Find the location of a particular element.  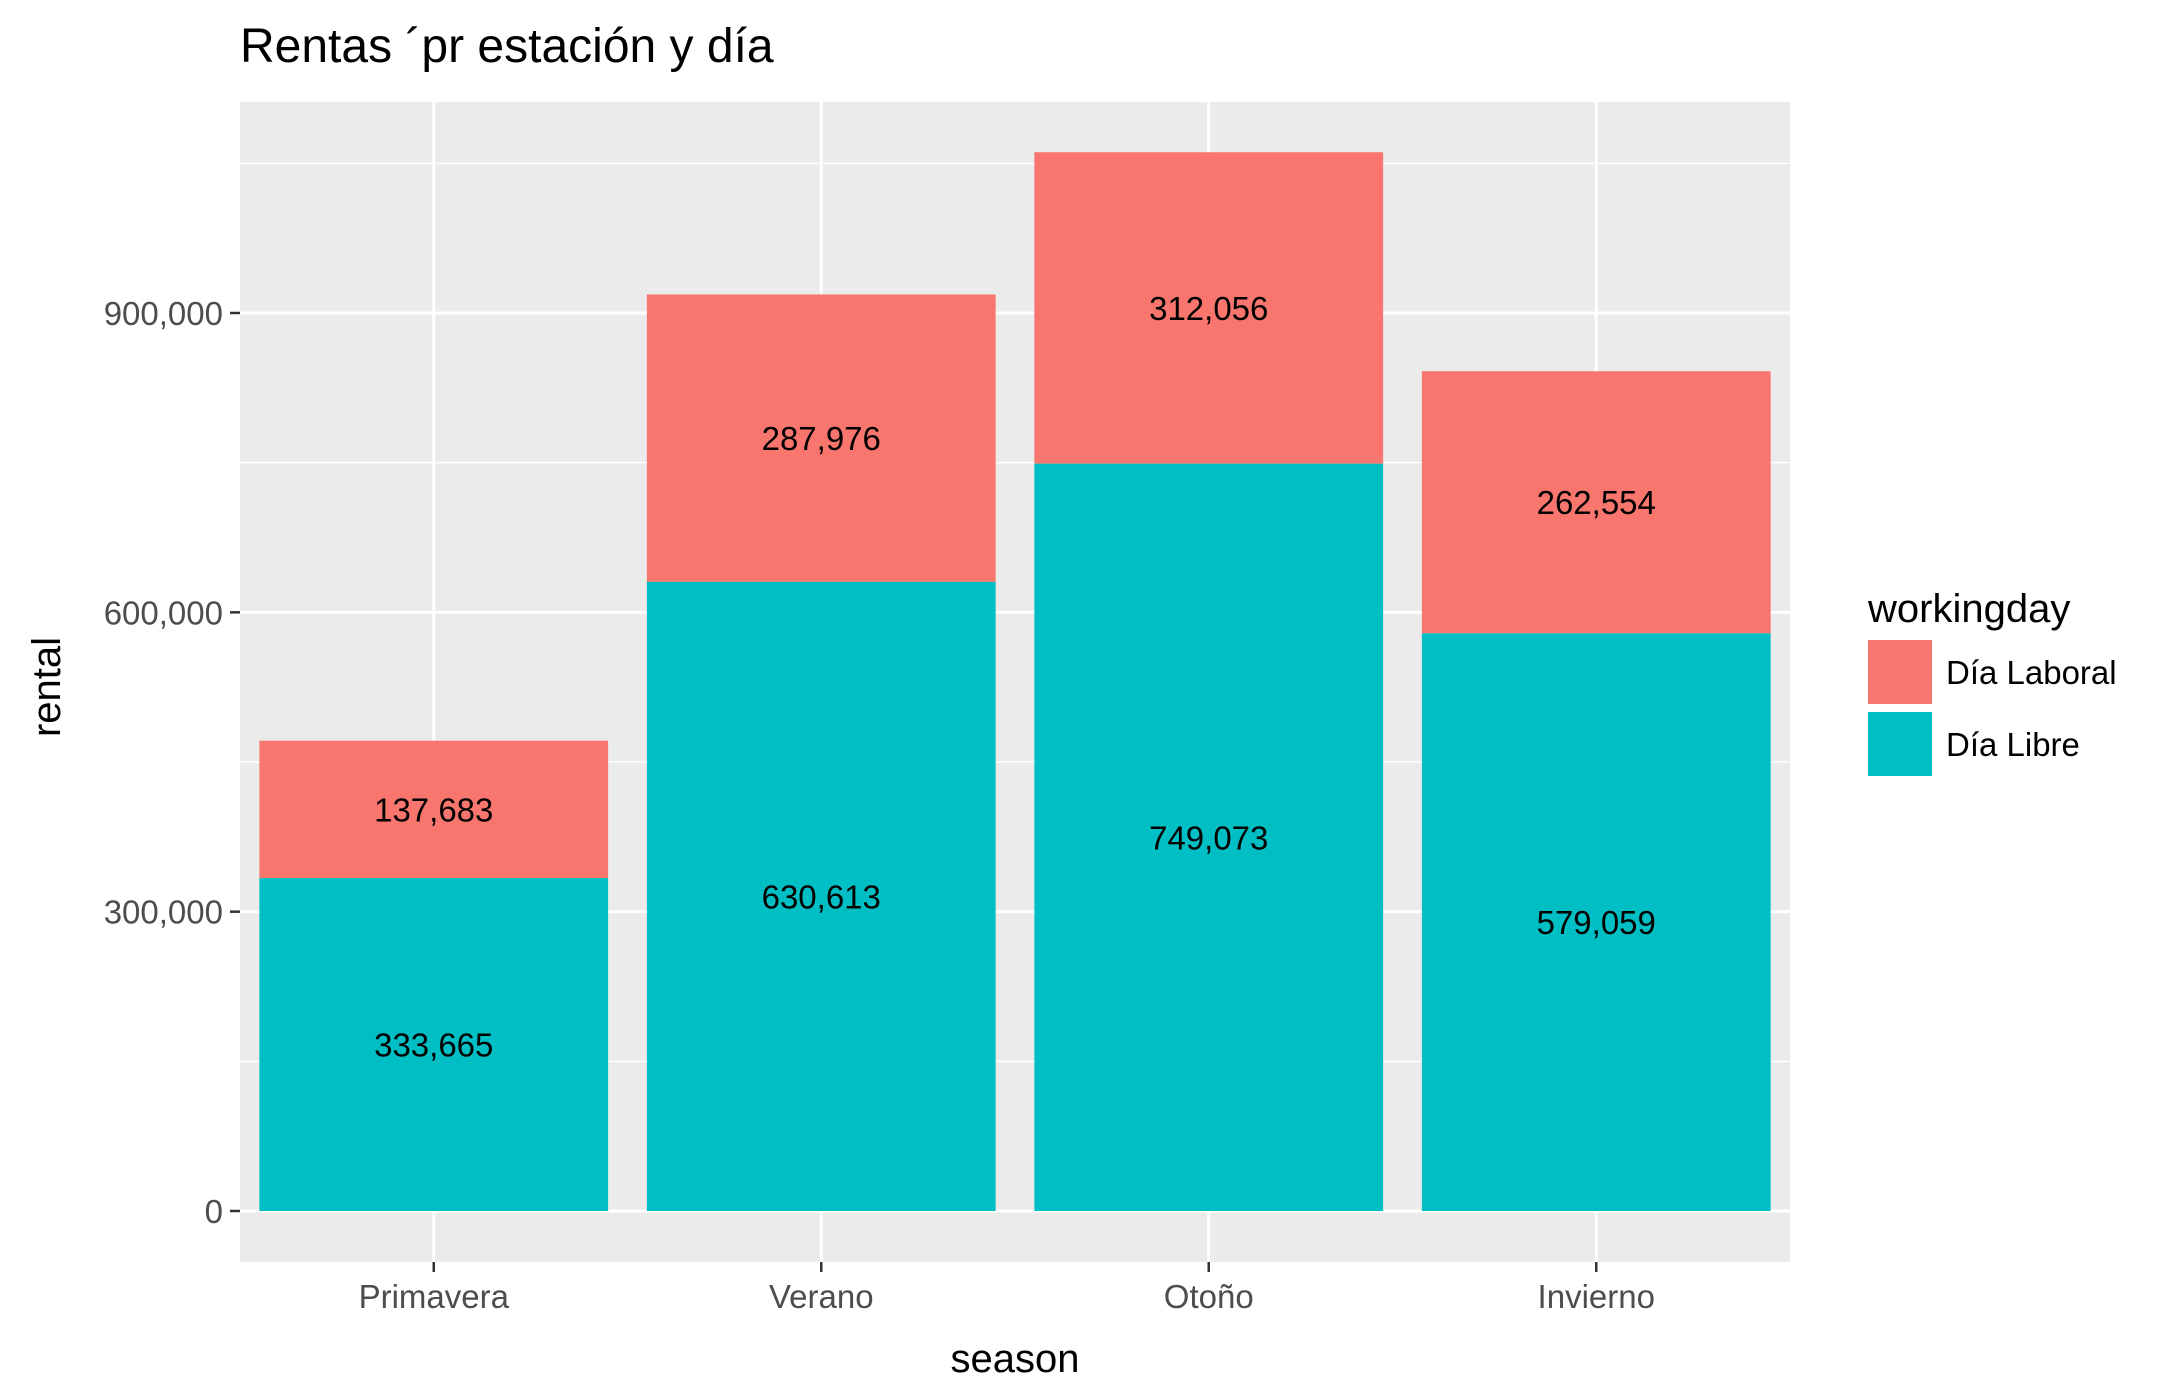

x-axis: Primavera Verano Otoño Invierno is located at coordinates (1007, 1288).